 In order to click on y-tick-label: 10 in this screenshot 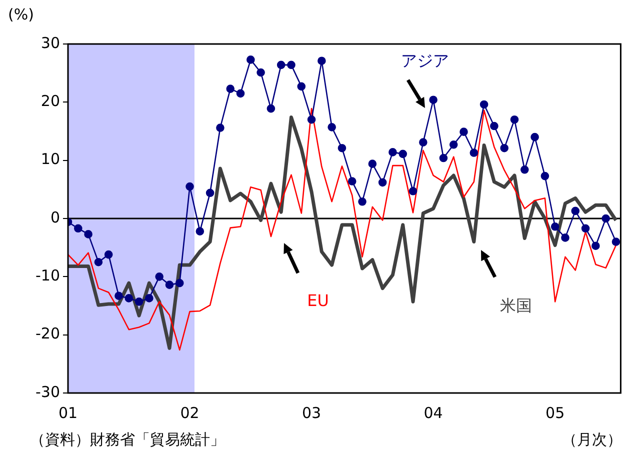, I will do `click(50, 159)`.